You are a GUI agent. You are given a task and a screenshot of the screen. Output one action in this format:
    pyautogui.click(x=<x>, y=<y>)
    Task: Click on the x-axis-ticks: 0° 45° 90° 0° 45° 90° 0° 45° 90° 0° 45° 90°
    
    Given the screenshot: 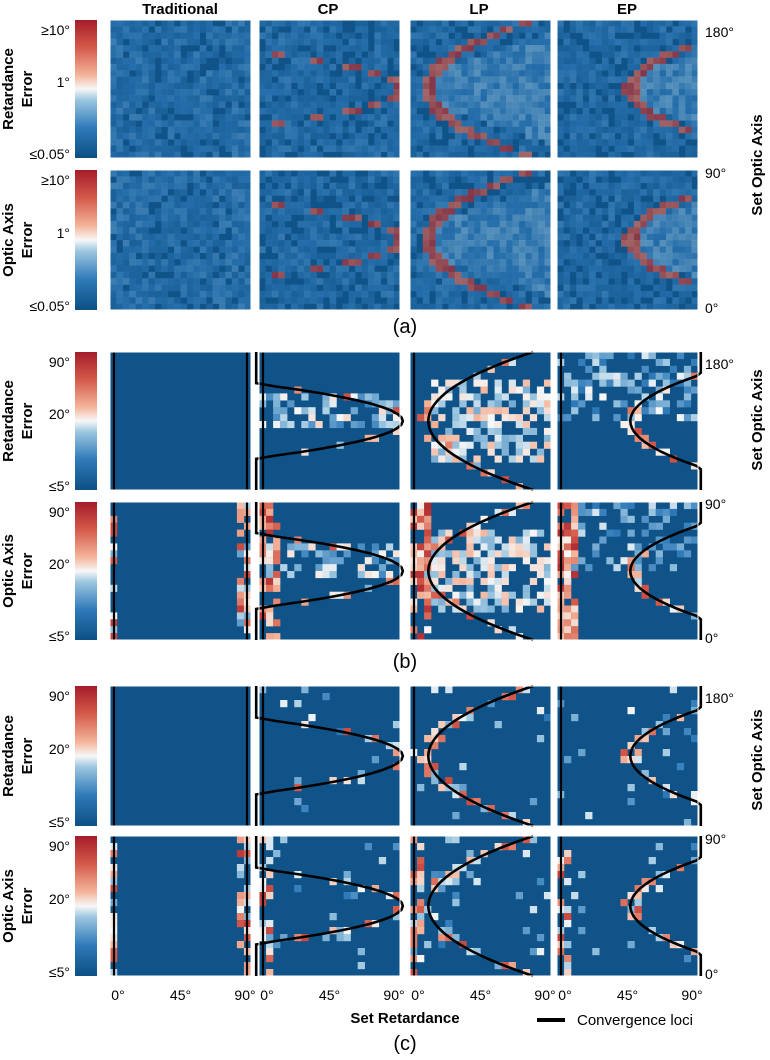 What is the action you would take?
    pyautogui.click(x=406, y=995)
    